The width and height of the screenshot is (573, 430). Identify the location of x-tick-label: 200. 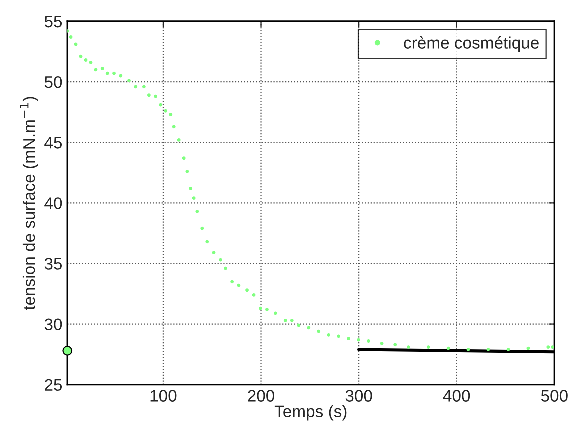
(261, 396).